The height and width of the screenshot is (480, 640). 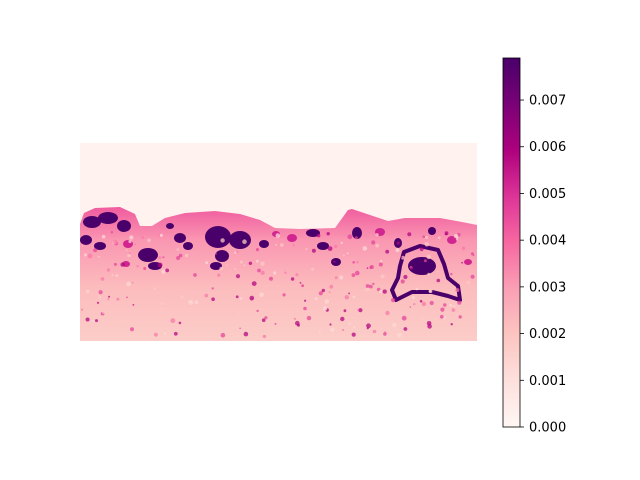 What do you see at coordinates (547, 428) in the screenshot?
I see `colorbar-tick-label: 0.000` at bounding box center [547, 428].